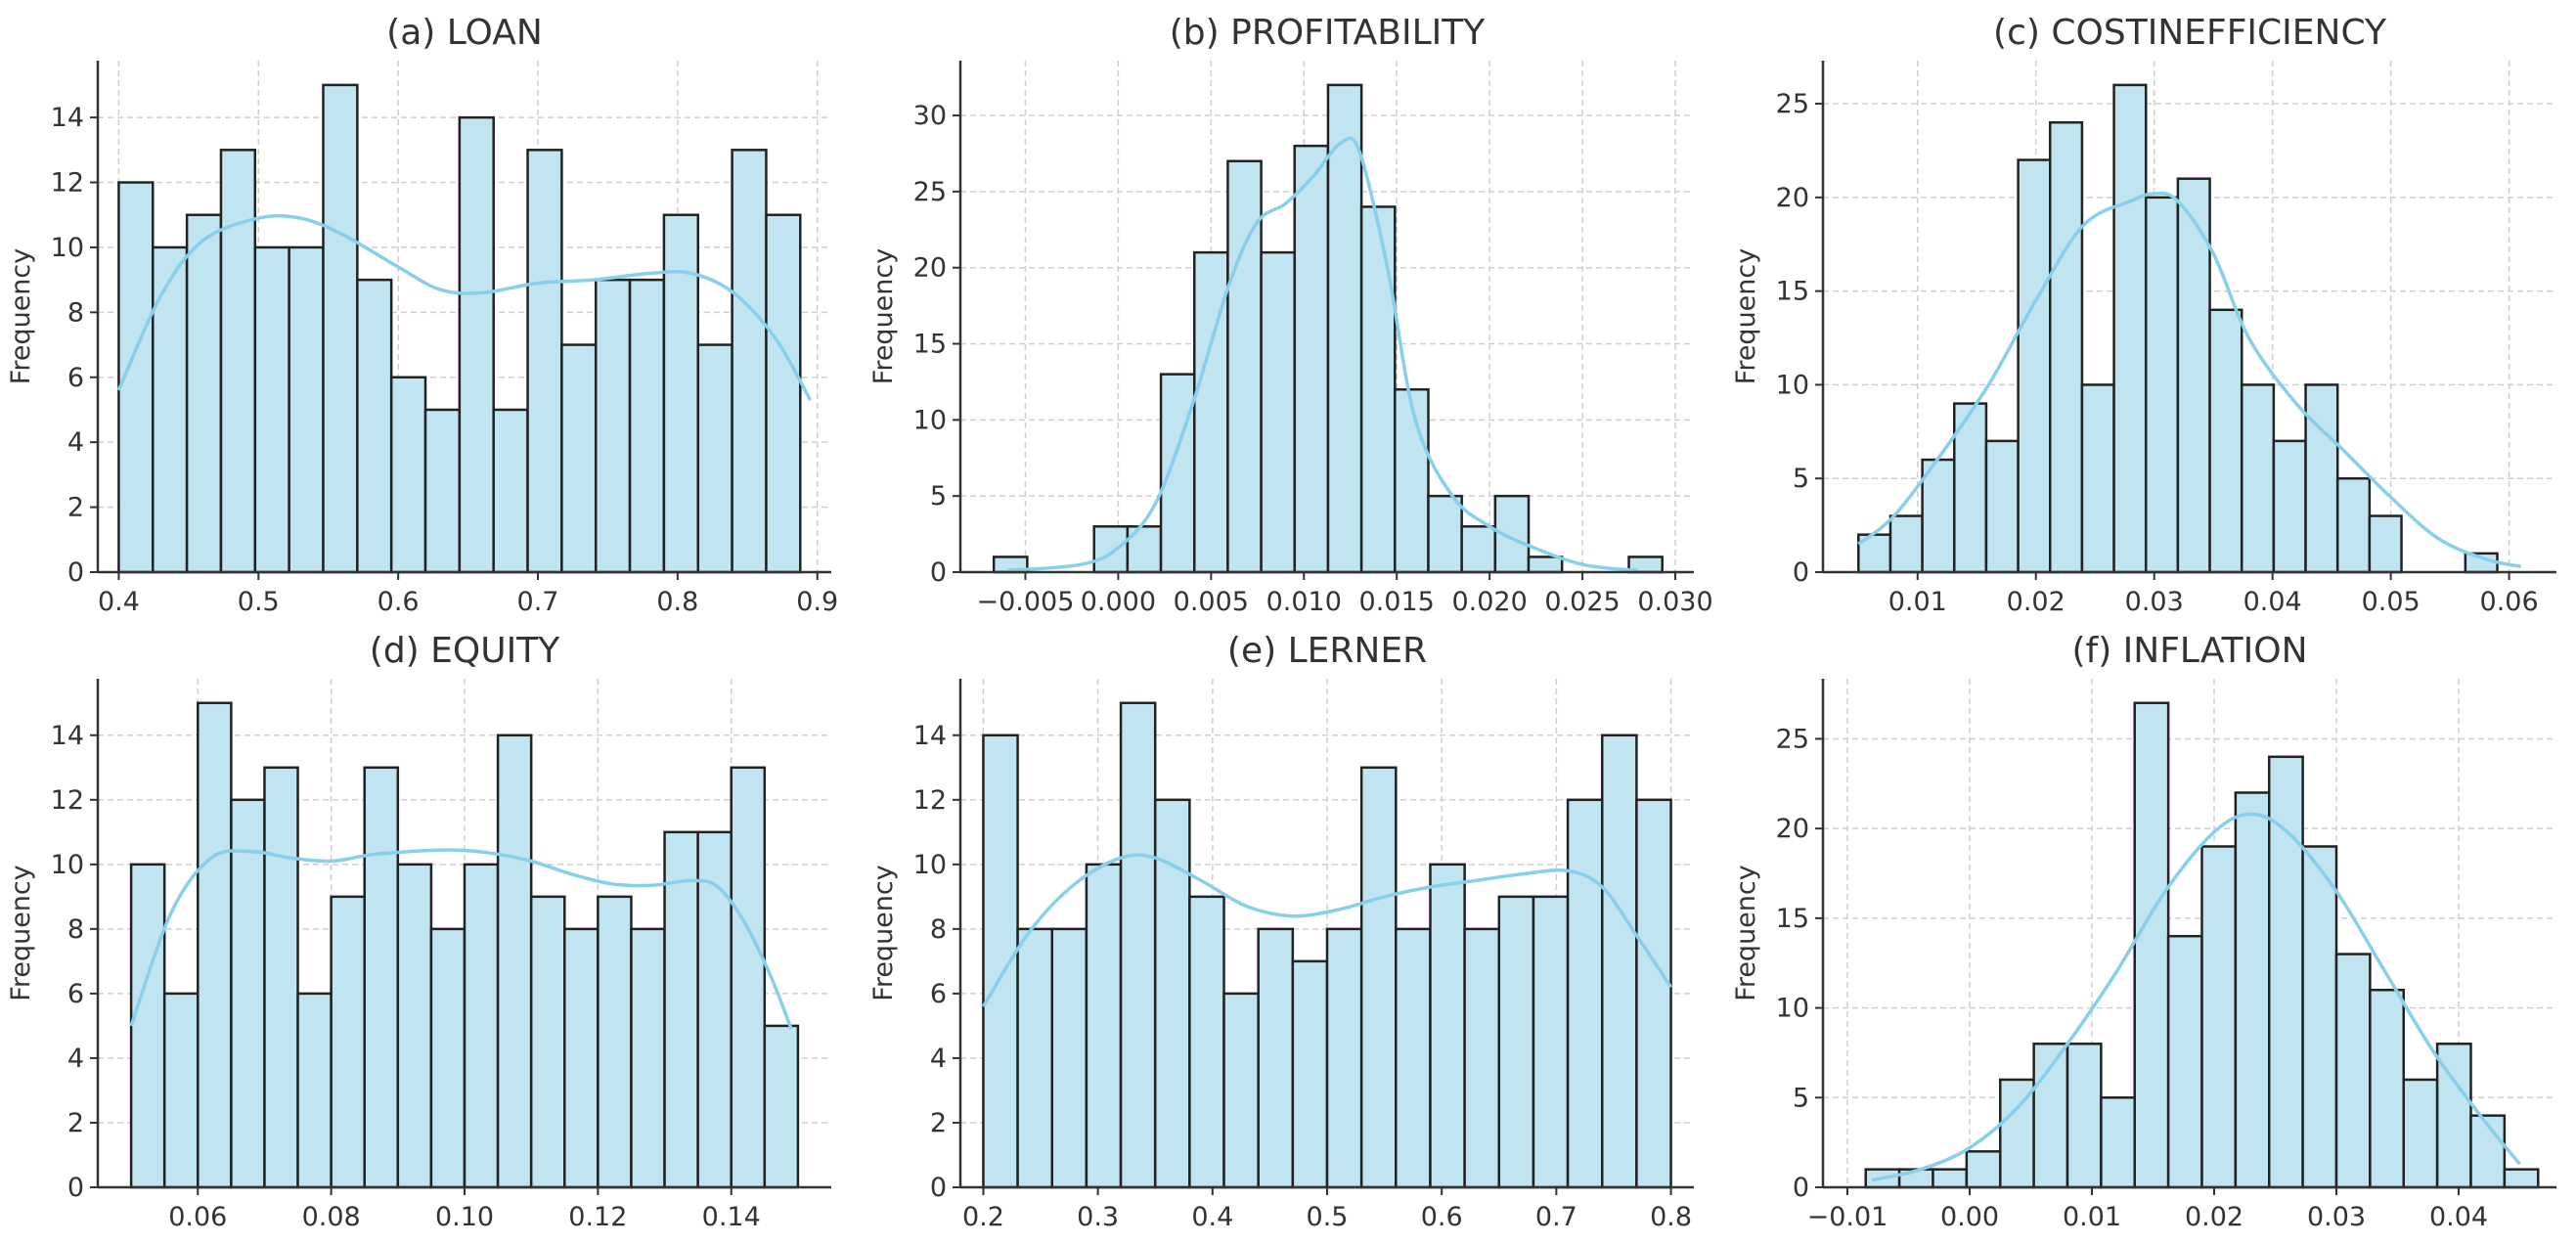 This screenshot has height=1245, width=2576. Describe the element at coordinates (399, 602) in the screenshot. I see `x-tick-label: 0.6` at that location.